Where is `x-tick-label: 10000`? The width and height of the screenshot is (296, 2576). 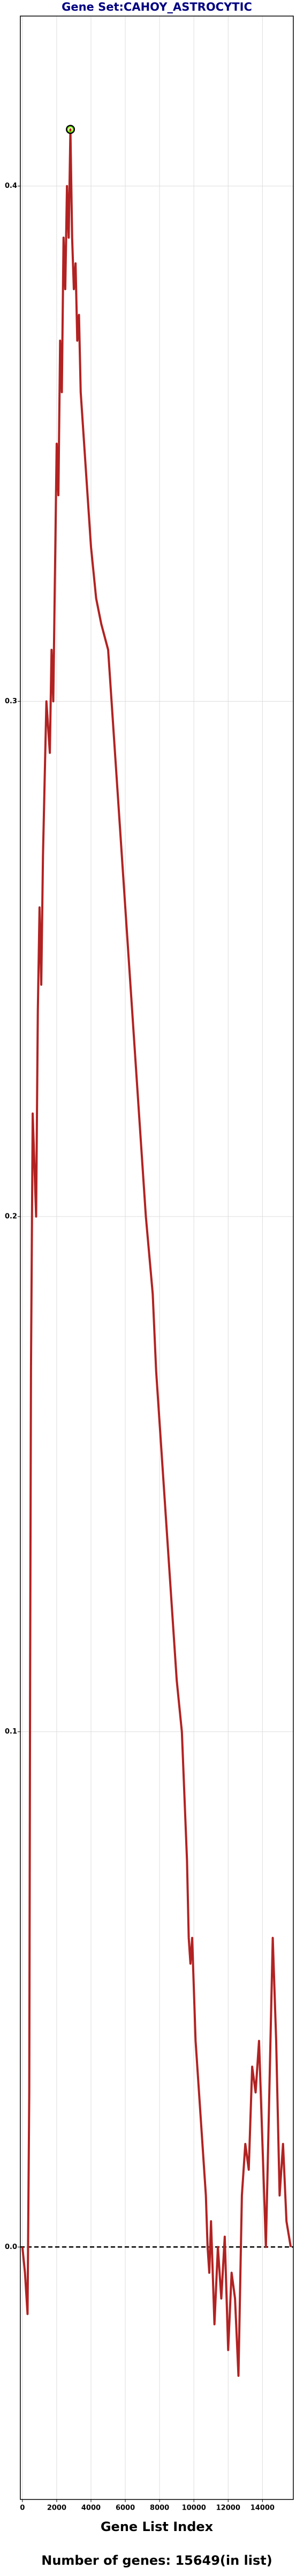 x-tick-label: 10000 is located at coordinates (194, 2508).